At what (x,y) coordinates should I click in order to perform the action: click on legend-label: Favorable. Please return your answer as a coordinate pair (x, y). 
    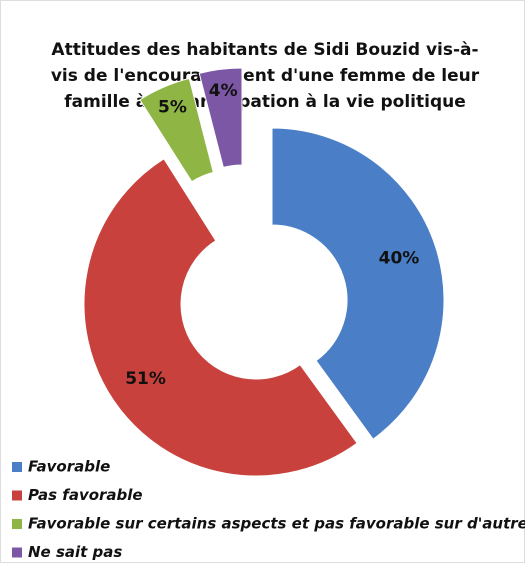
    Looking at the image, I should click on (69, 467).